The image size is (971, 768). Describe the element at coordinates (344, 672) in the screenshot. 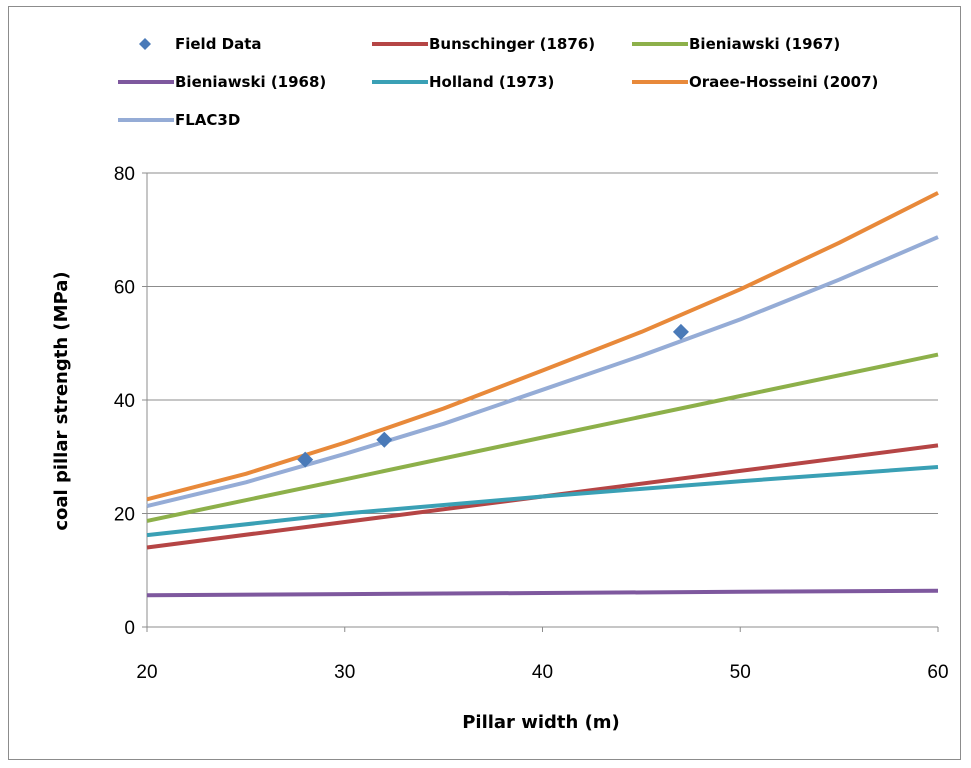

I see `x-tick-label: 30` at that location.